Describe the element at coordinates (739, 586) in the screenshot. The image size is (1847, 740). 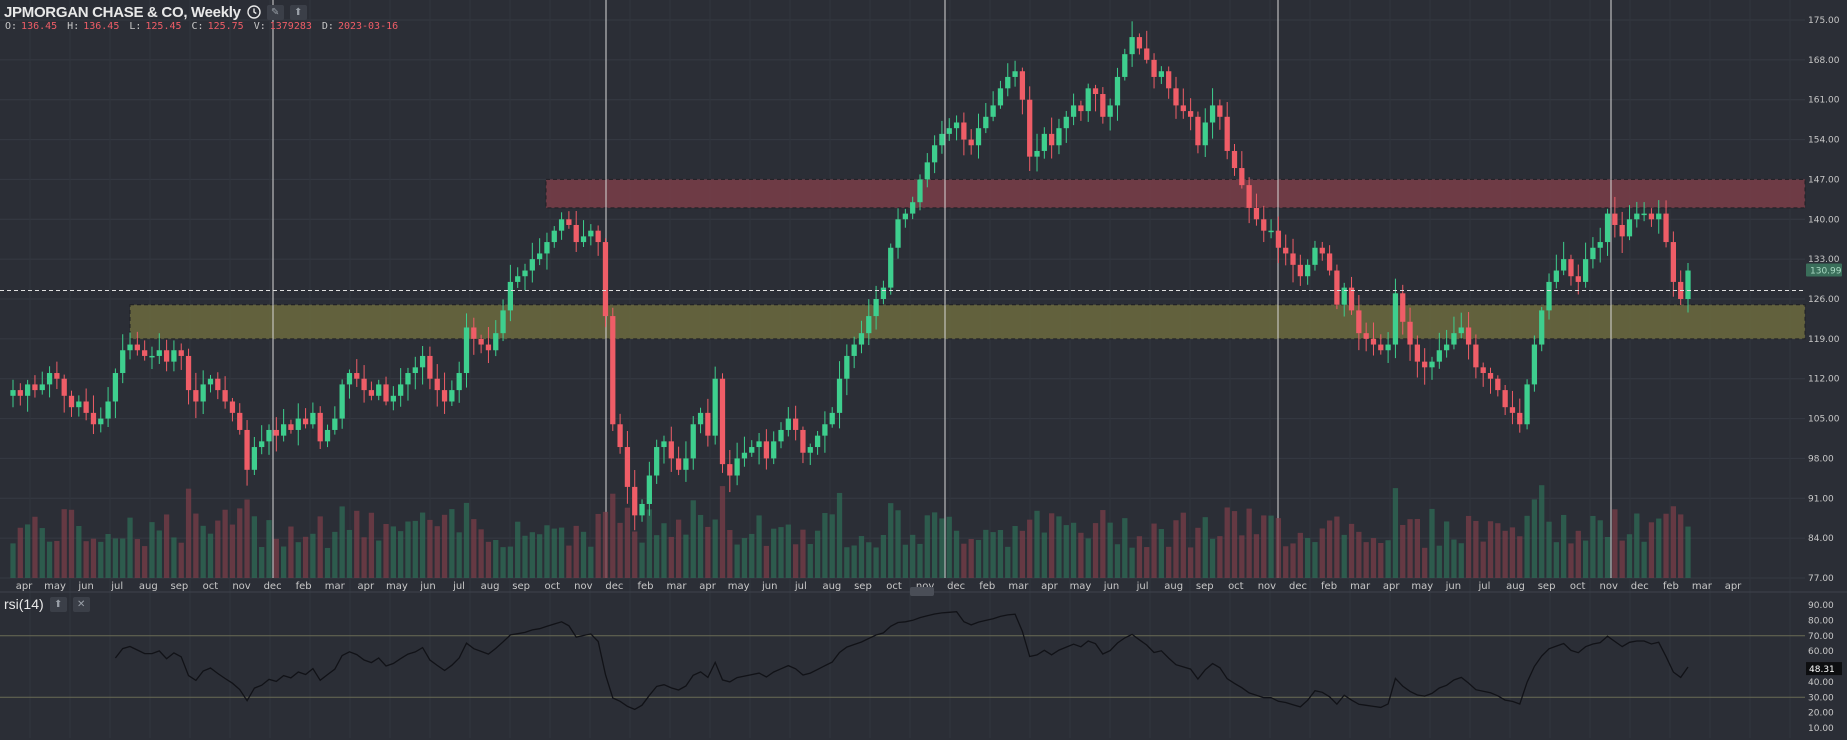
I see `x-tick-label: may` at that location.